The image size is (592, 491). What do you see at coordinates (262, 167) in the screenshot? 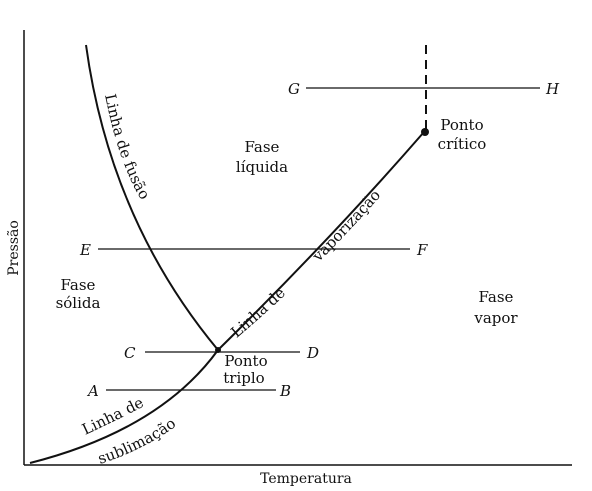
I see `region-liquid-line2: líquida` at bounding box center [262, 167].